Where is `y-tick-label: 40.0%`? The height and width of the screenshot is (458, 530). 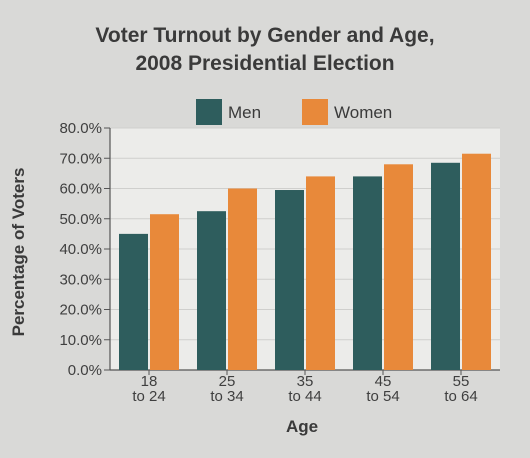
y-tick-label: 40.0% is located at coordinates (80, 249).